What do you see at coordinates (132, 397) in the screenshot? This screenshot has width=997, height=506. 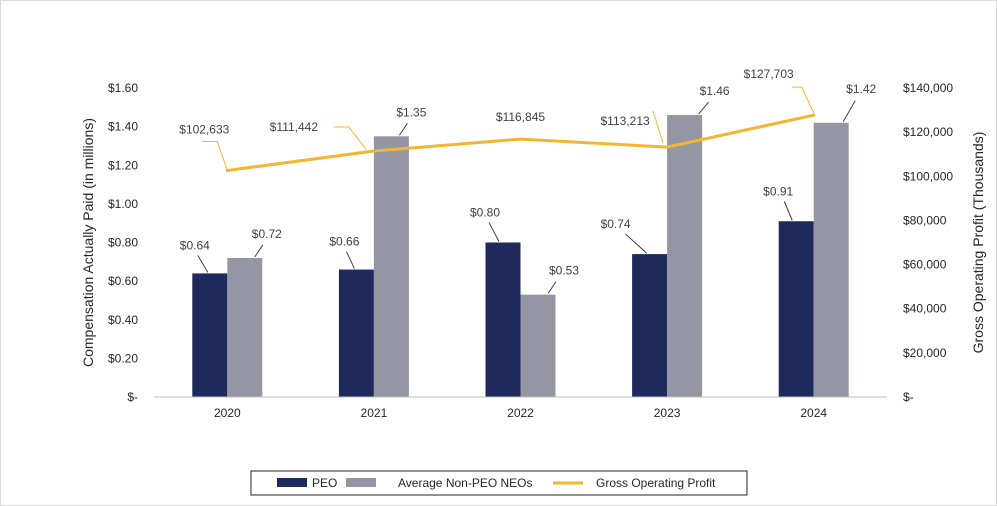 I see `y-left-tick-label: $-` at bounding box center [132, 397].